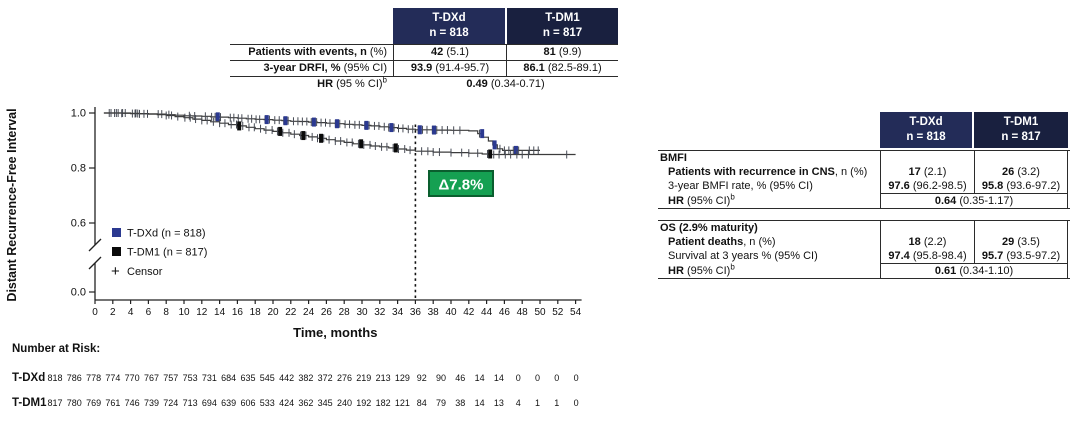 This screenshot has height=427, width=1080. I want to click on svg-text: 731, so click(209, 378).